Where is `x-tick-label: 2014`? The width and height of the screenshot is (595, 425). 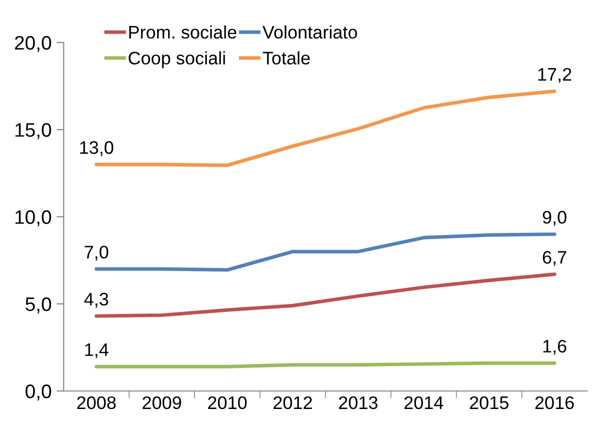 x-tick-label: 2014 is located at coordinates (424, 403).